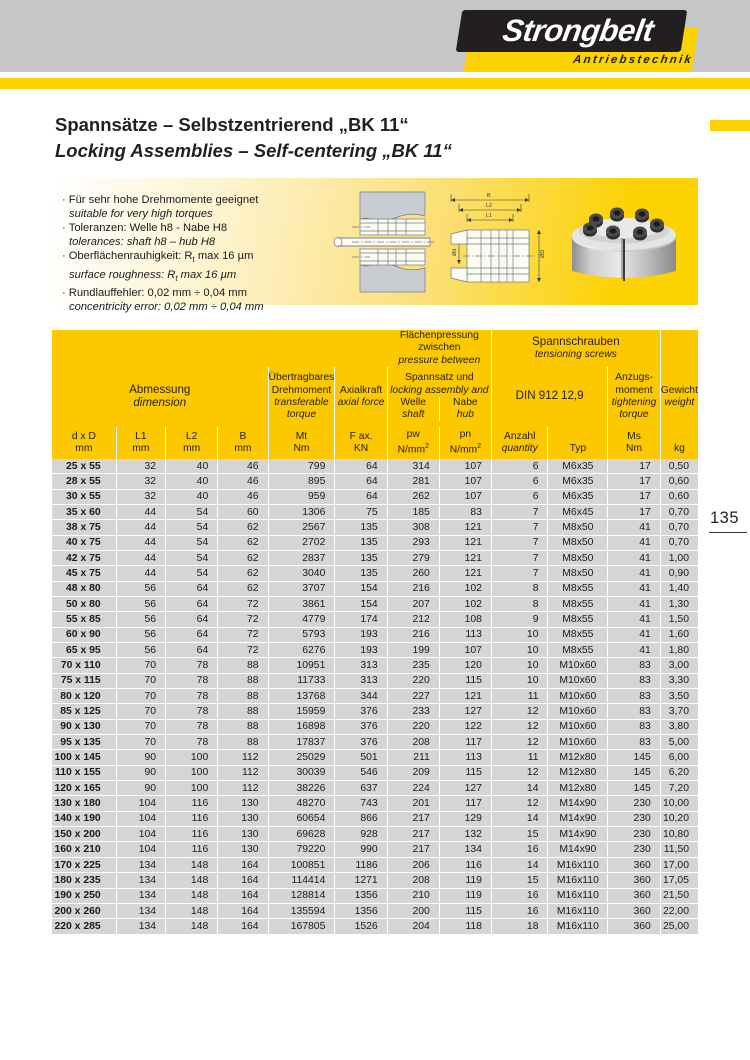 The height and width of the screenshot is (1060, 750). Describe the element at coordinates (141, 558) in the screenshot. I see `table-cell: 44` at that location.